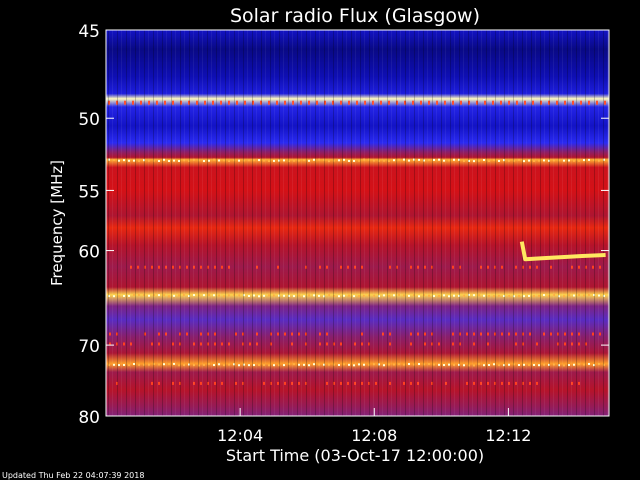  I want to click on x-tick-label: 12:08, so click(374, 435).